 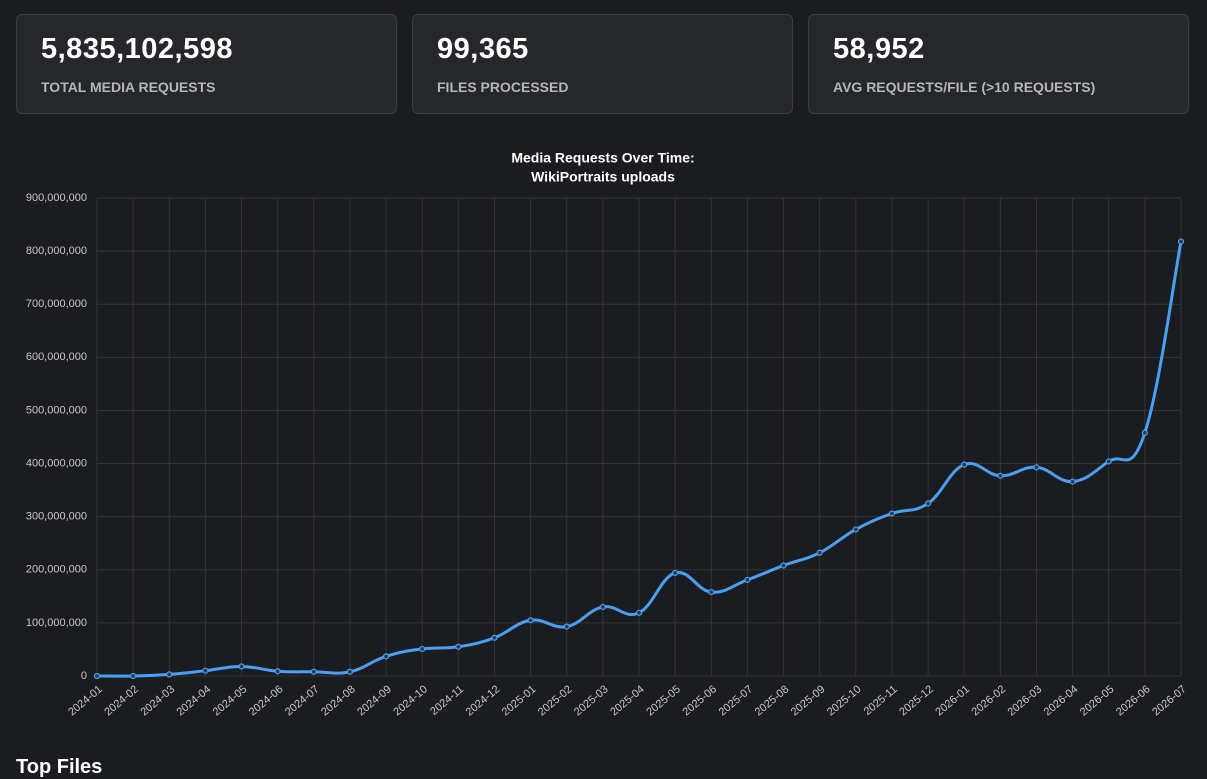 I want to click on x-tick-label: 2025-04, so click(x=627, y=700).